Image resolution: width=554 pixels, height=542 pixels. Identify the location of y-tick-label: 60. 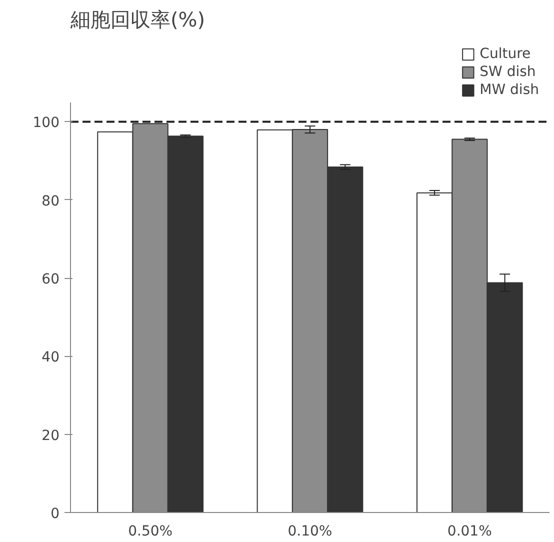
(51, 280).